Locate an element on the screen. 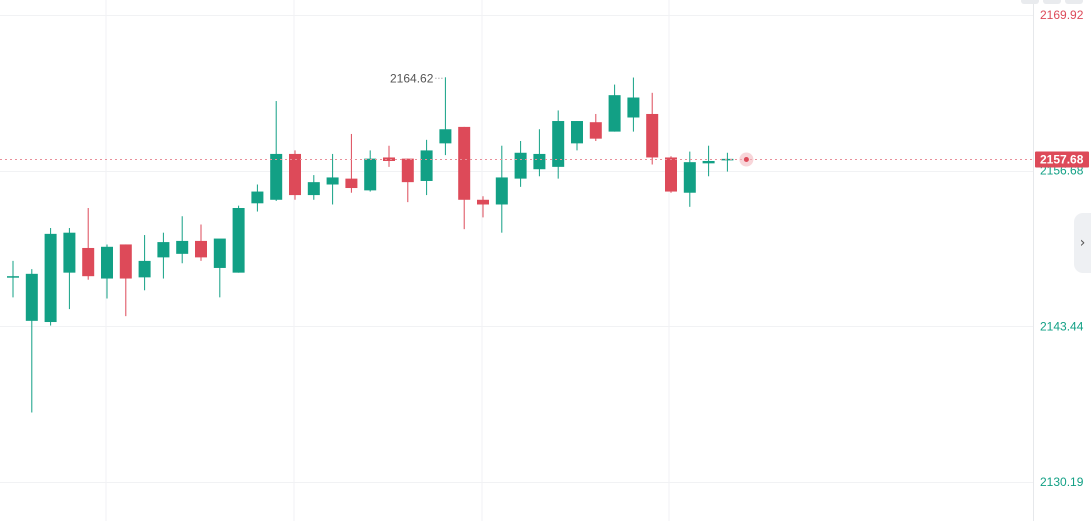 The width and height of the screenshot is (1091, 521). last-price-tag is located at coordinates (1062, 159).